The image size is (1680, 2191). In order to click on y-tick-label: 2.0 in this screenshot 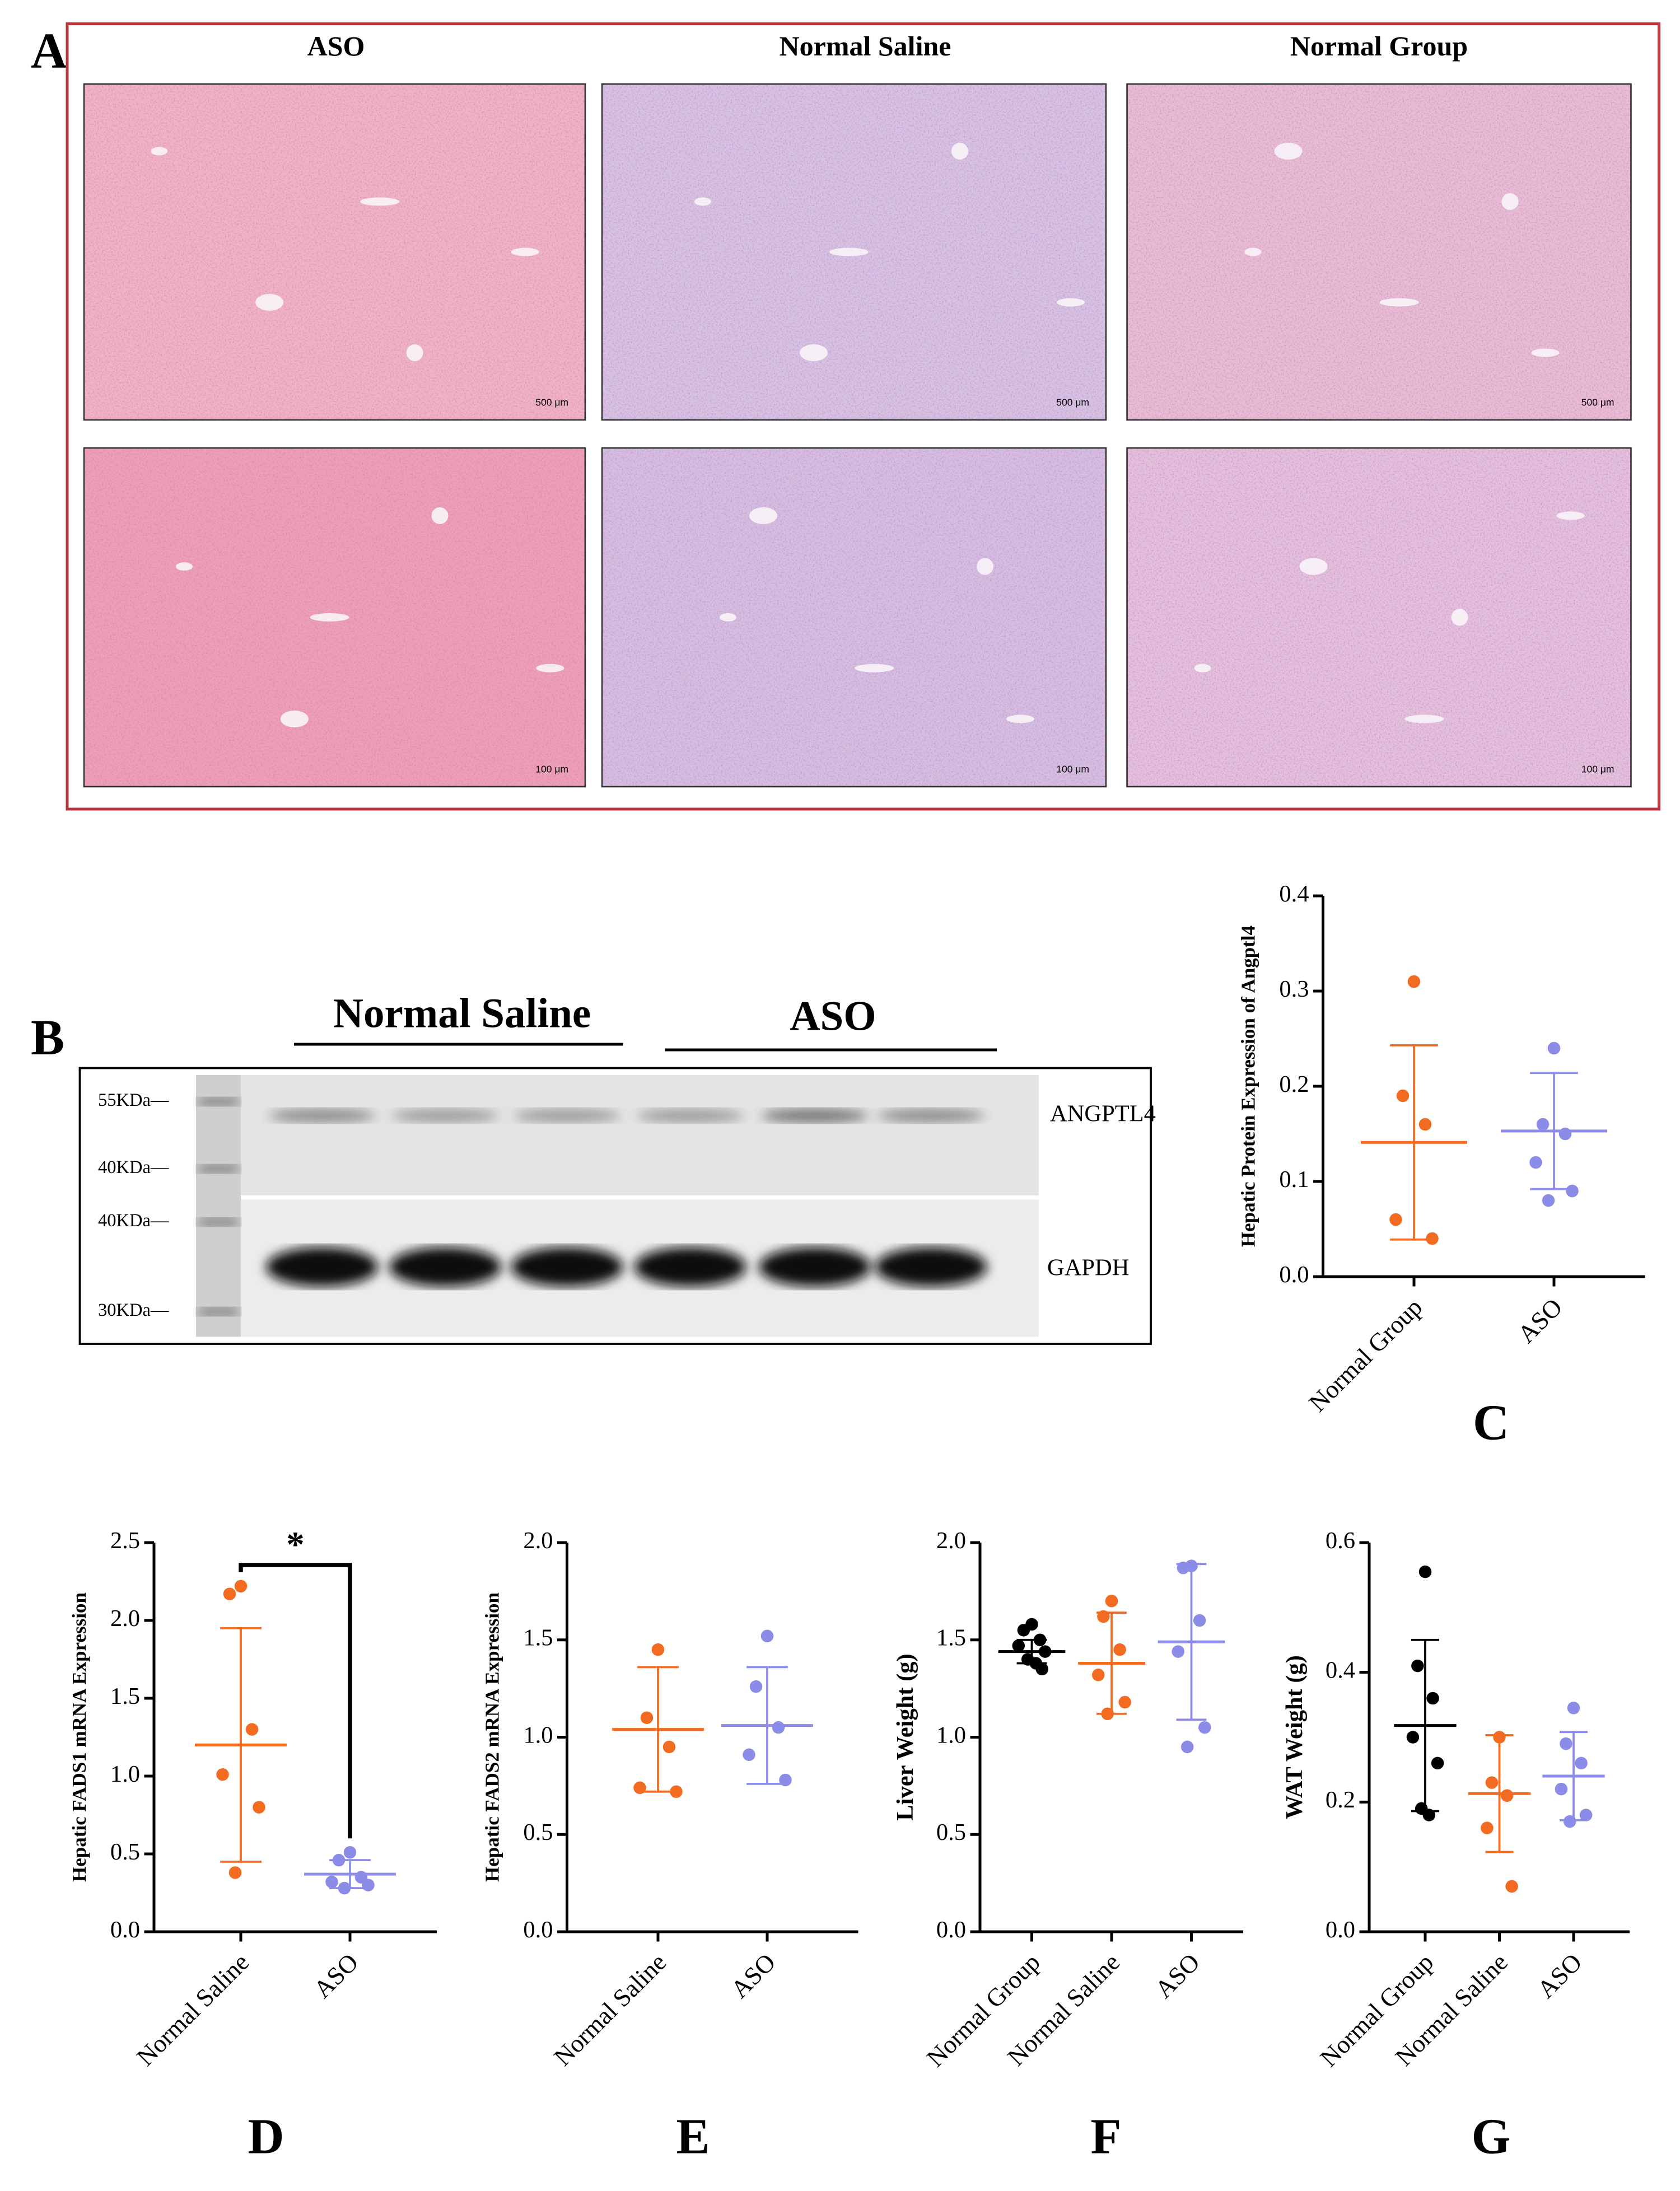, I will do `click(951, 1540)`.